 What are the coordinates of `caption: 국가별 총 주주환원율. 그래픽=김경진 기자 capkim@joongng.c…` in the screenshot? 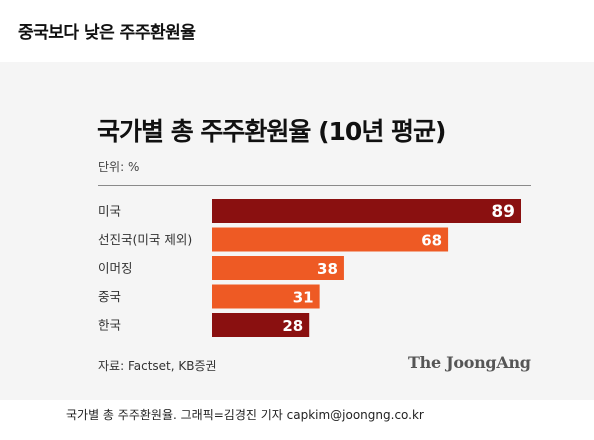 It's located at (245, 415).